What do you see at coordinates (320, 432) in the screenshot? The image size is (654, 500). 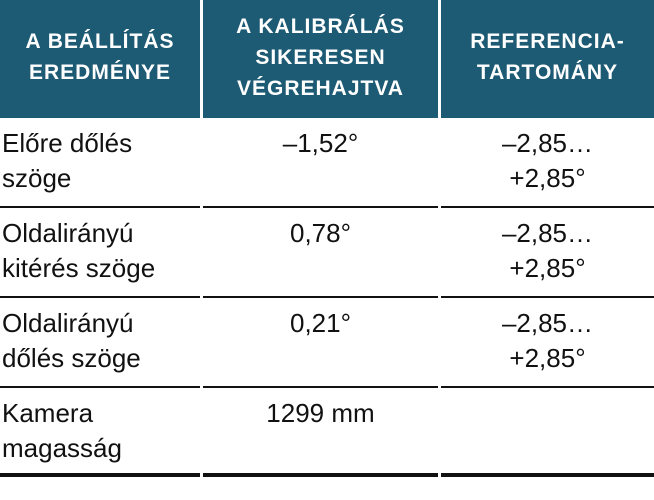 I see `cell: 1299 mm` at bounding box center [320, 432].